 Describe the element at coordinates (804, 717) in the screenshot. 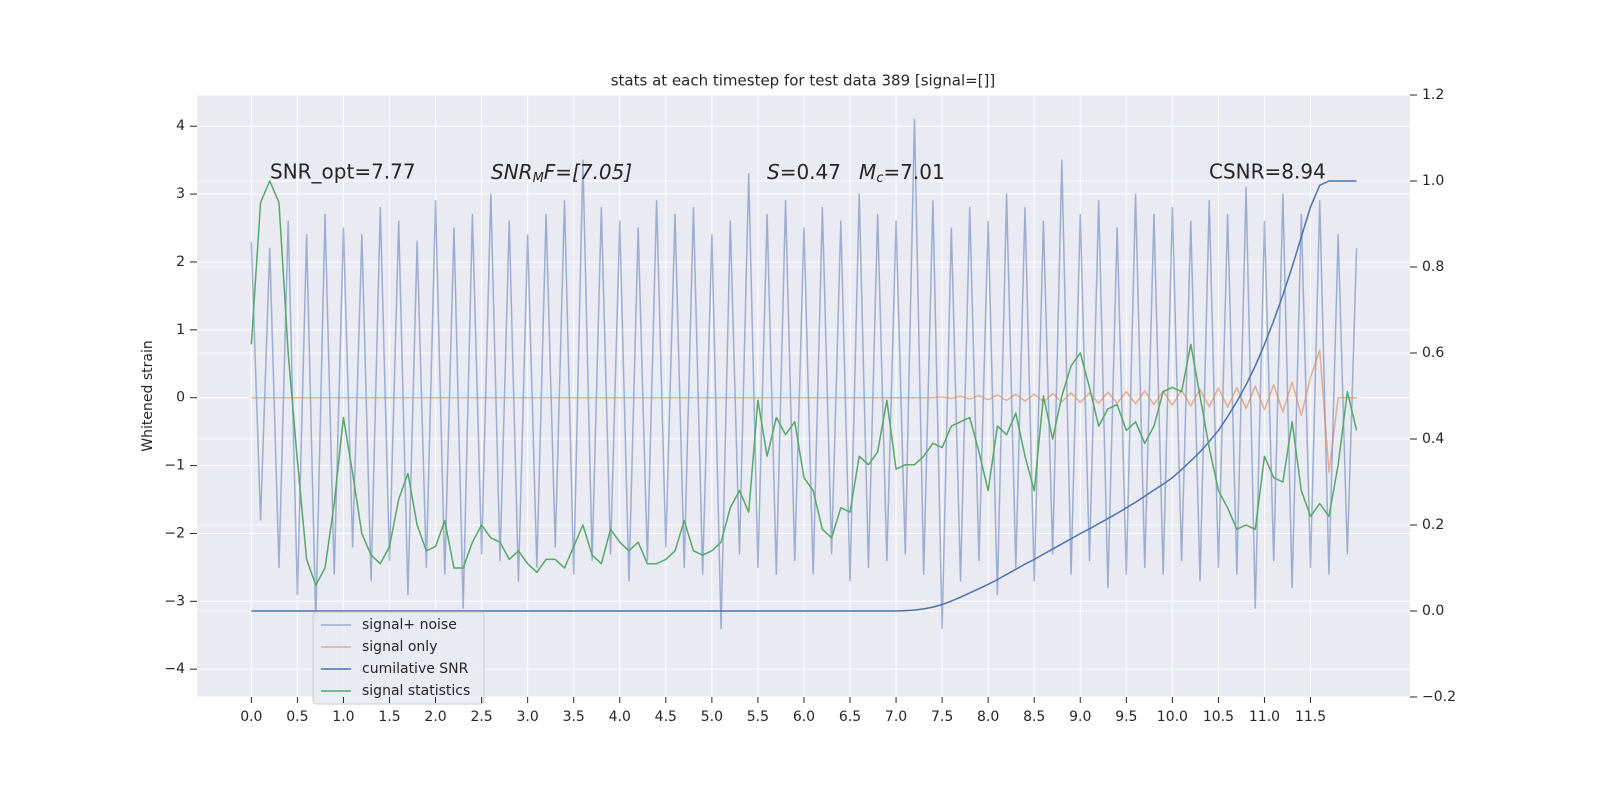

I see `x-tick-label: 6.0` at that location.